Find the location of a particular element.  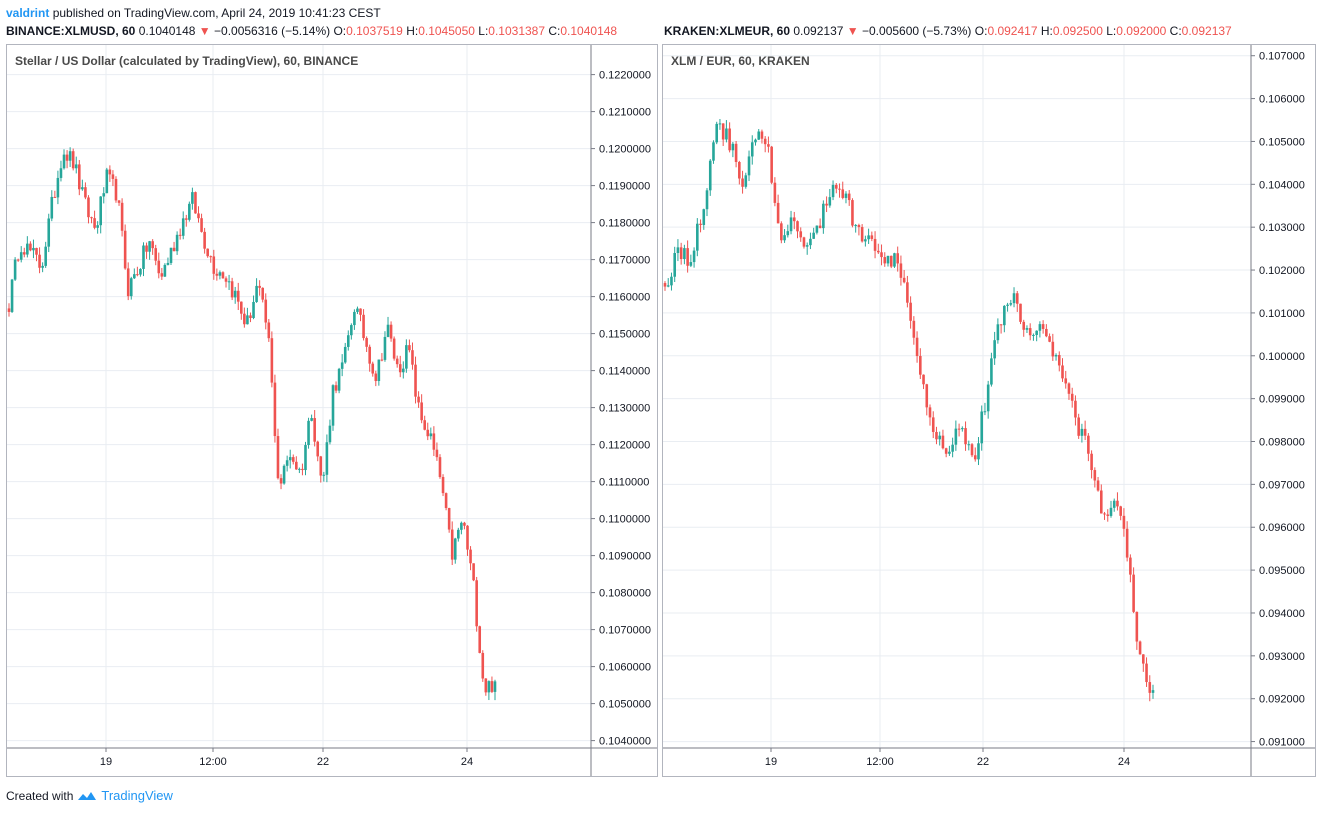

y-tick-label: 0.1170000 is located at coordinates (624, 261).